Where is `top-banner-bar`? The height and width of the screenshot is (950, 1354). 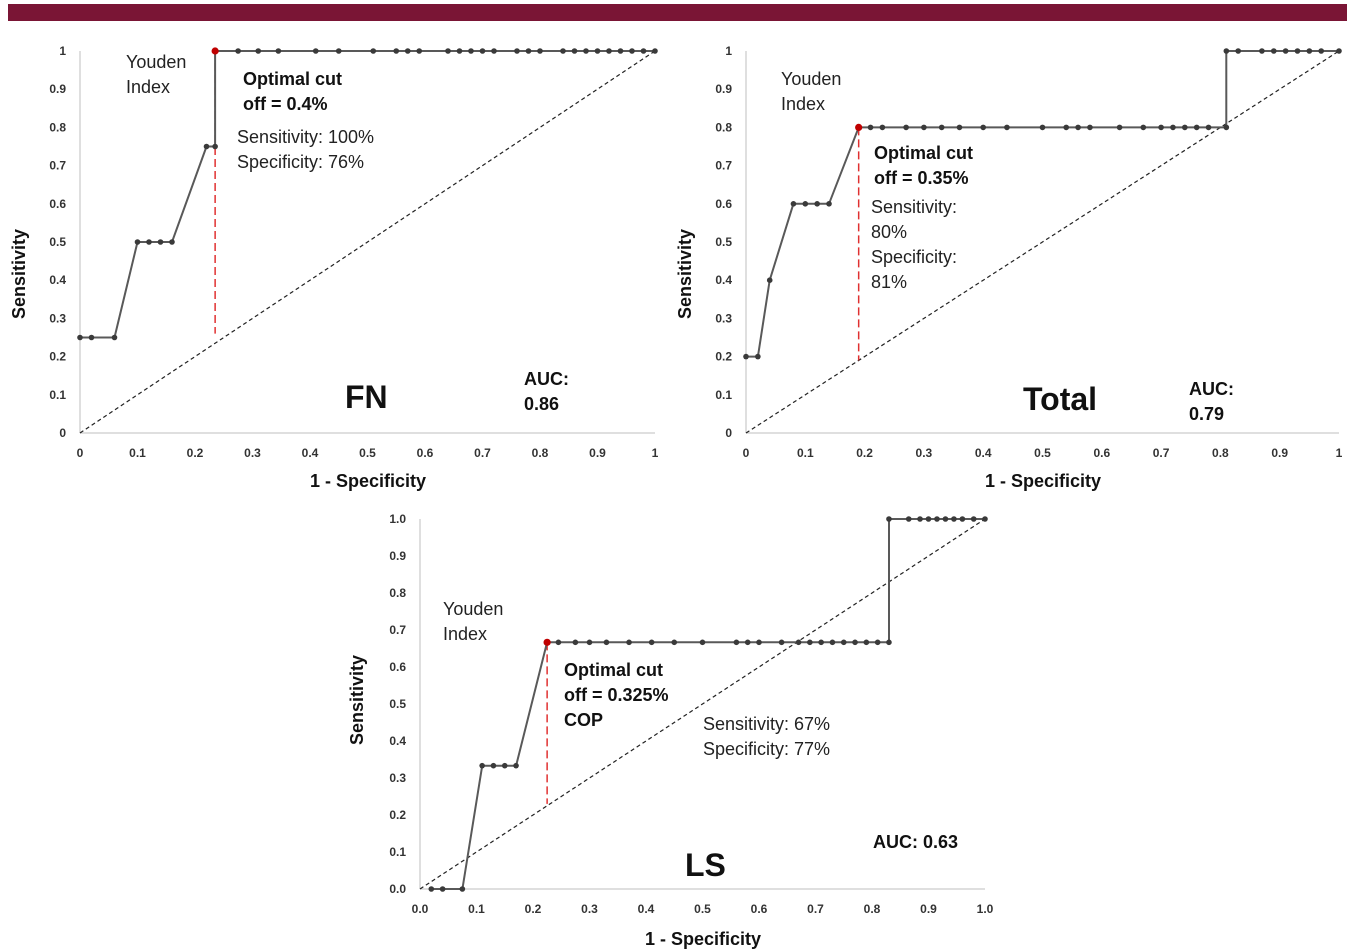 top-banner-bar is located at coordinates (677, 12).